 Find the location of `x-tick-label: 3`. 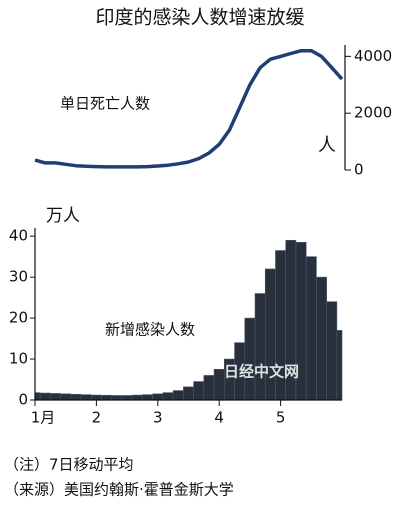

x-tick-label: 3 is located at coordinates (158, 418).